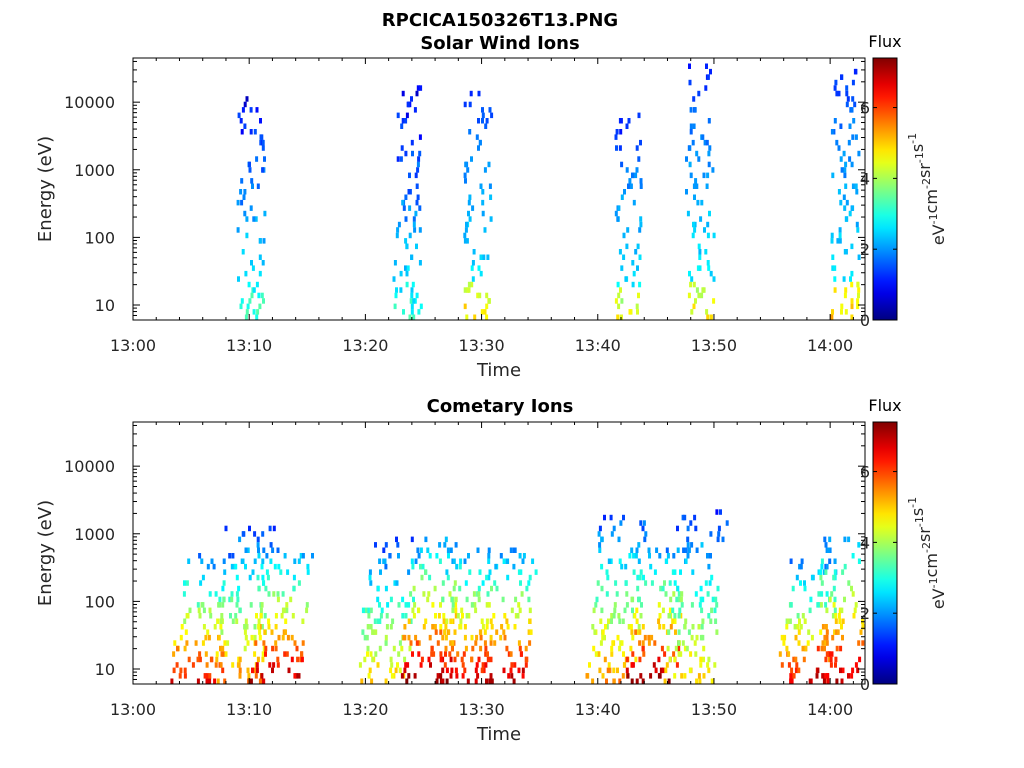 The height and width of the screenshot is (768, 1024). I want to click on figure-title: RPCICA150326T13.PNG, so click(500, 20).